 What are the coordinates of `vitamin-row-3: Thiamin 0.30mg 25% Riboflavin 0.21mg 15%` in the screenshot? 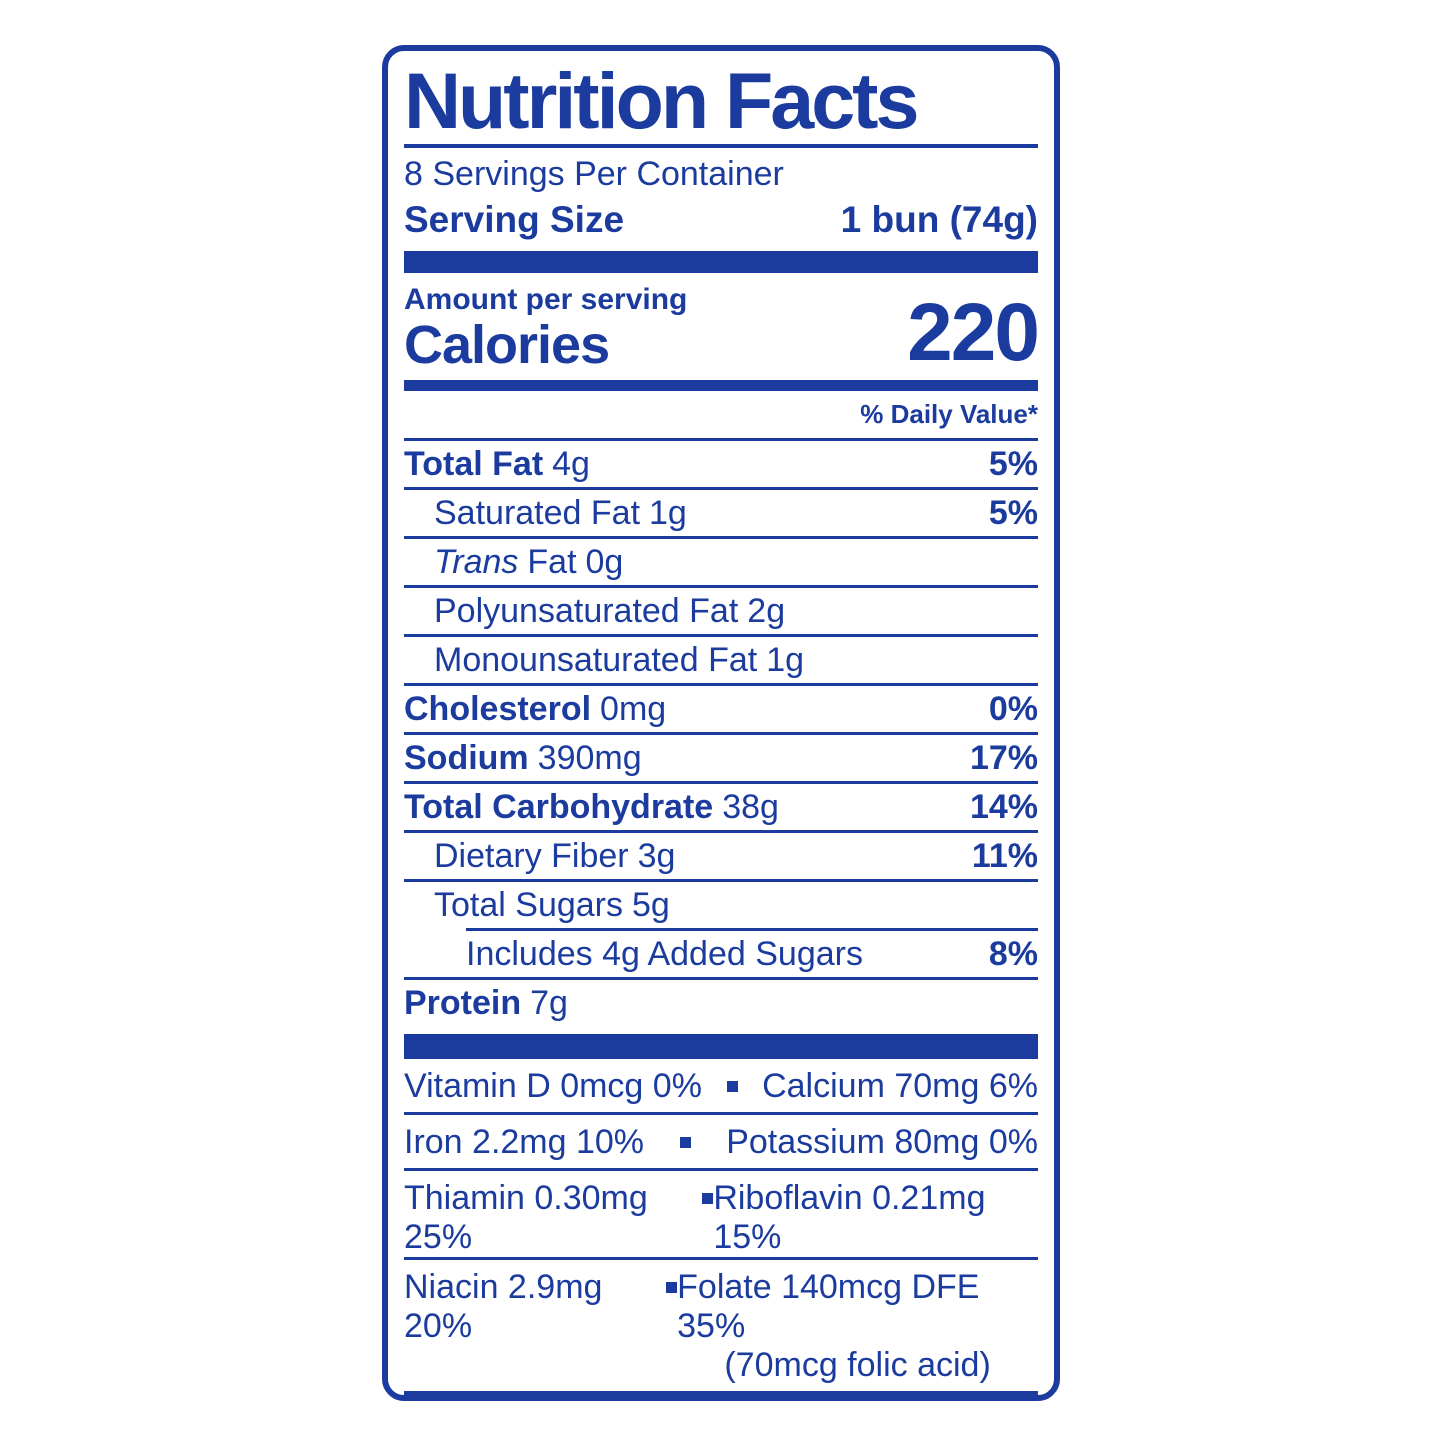 It's located at (721, 1214).